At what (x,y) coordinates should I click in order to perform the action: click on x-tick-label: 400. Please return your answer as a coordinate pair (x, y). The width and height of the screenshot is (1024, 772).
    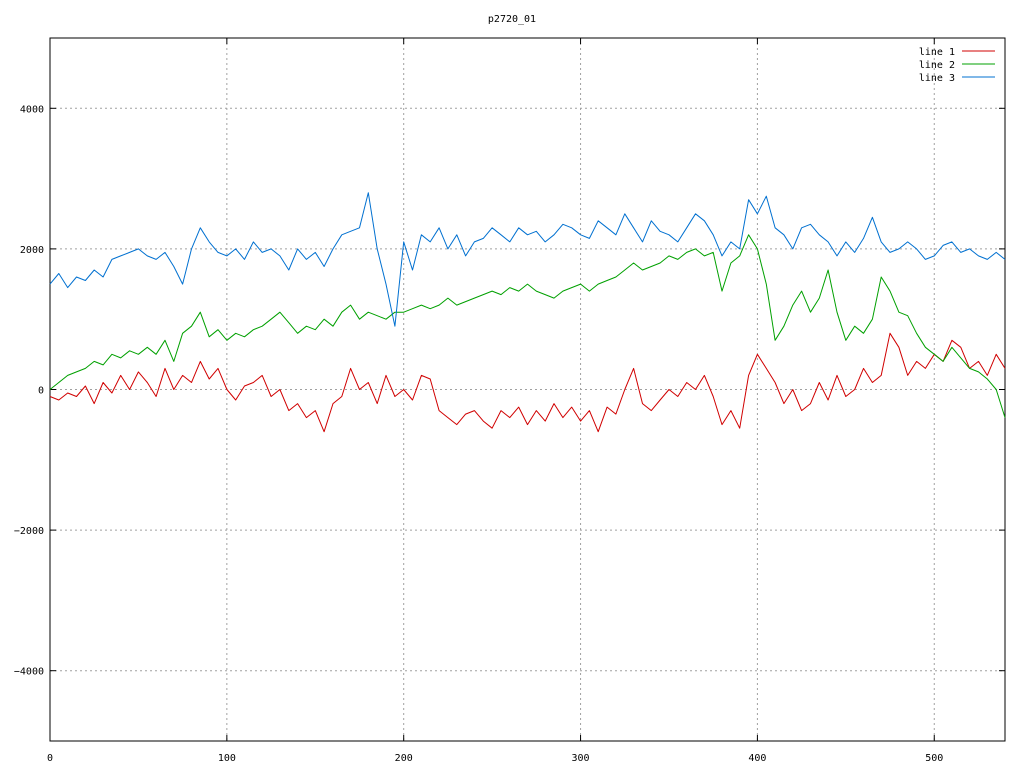
    Looking at the image, I should click on (757, 758).